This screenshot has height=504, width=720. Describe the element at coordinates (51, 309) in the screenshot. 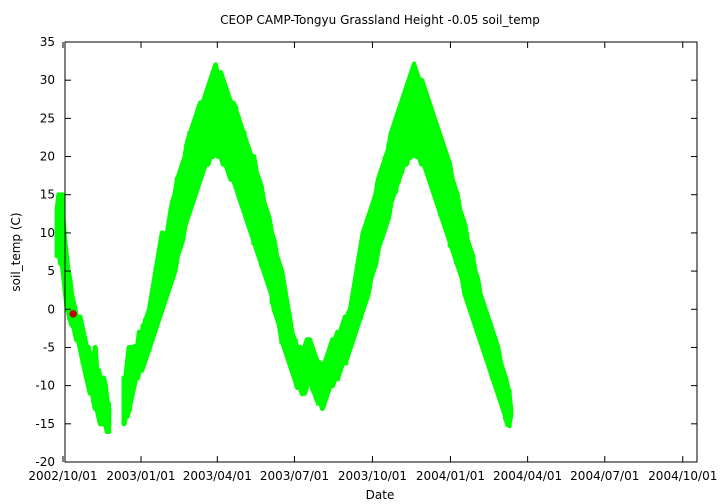

I see `y-tick-label: 0` at that location.